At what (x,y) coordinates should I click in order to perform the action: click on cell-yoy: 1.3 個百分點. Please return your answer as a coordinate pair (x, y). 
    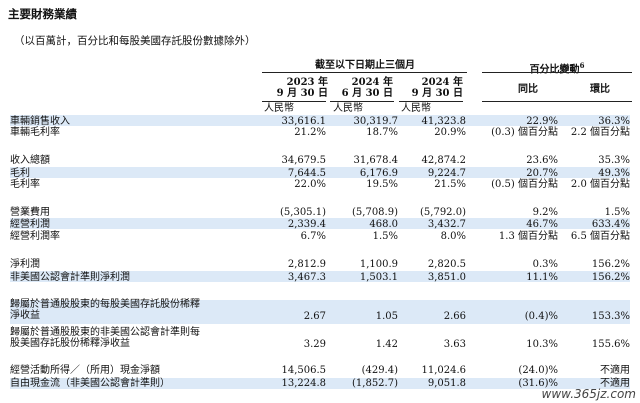
    Looking at the image, I should click on (528, 236).